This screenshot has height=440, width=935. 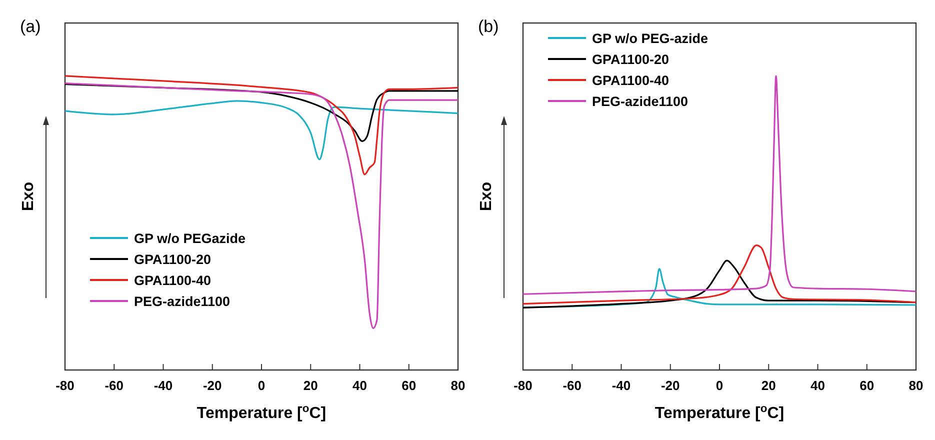 What do you see at coordinates (30, 26) in the screenshot?
I see `chart-title: (a)` at bounding box center [30, 26].